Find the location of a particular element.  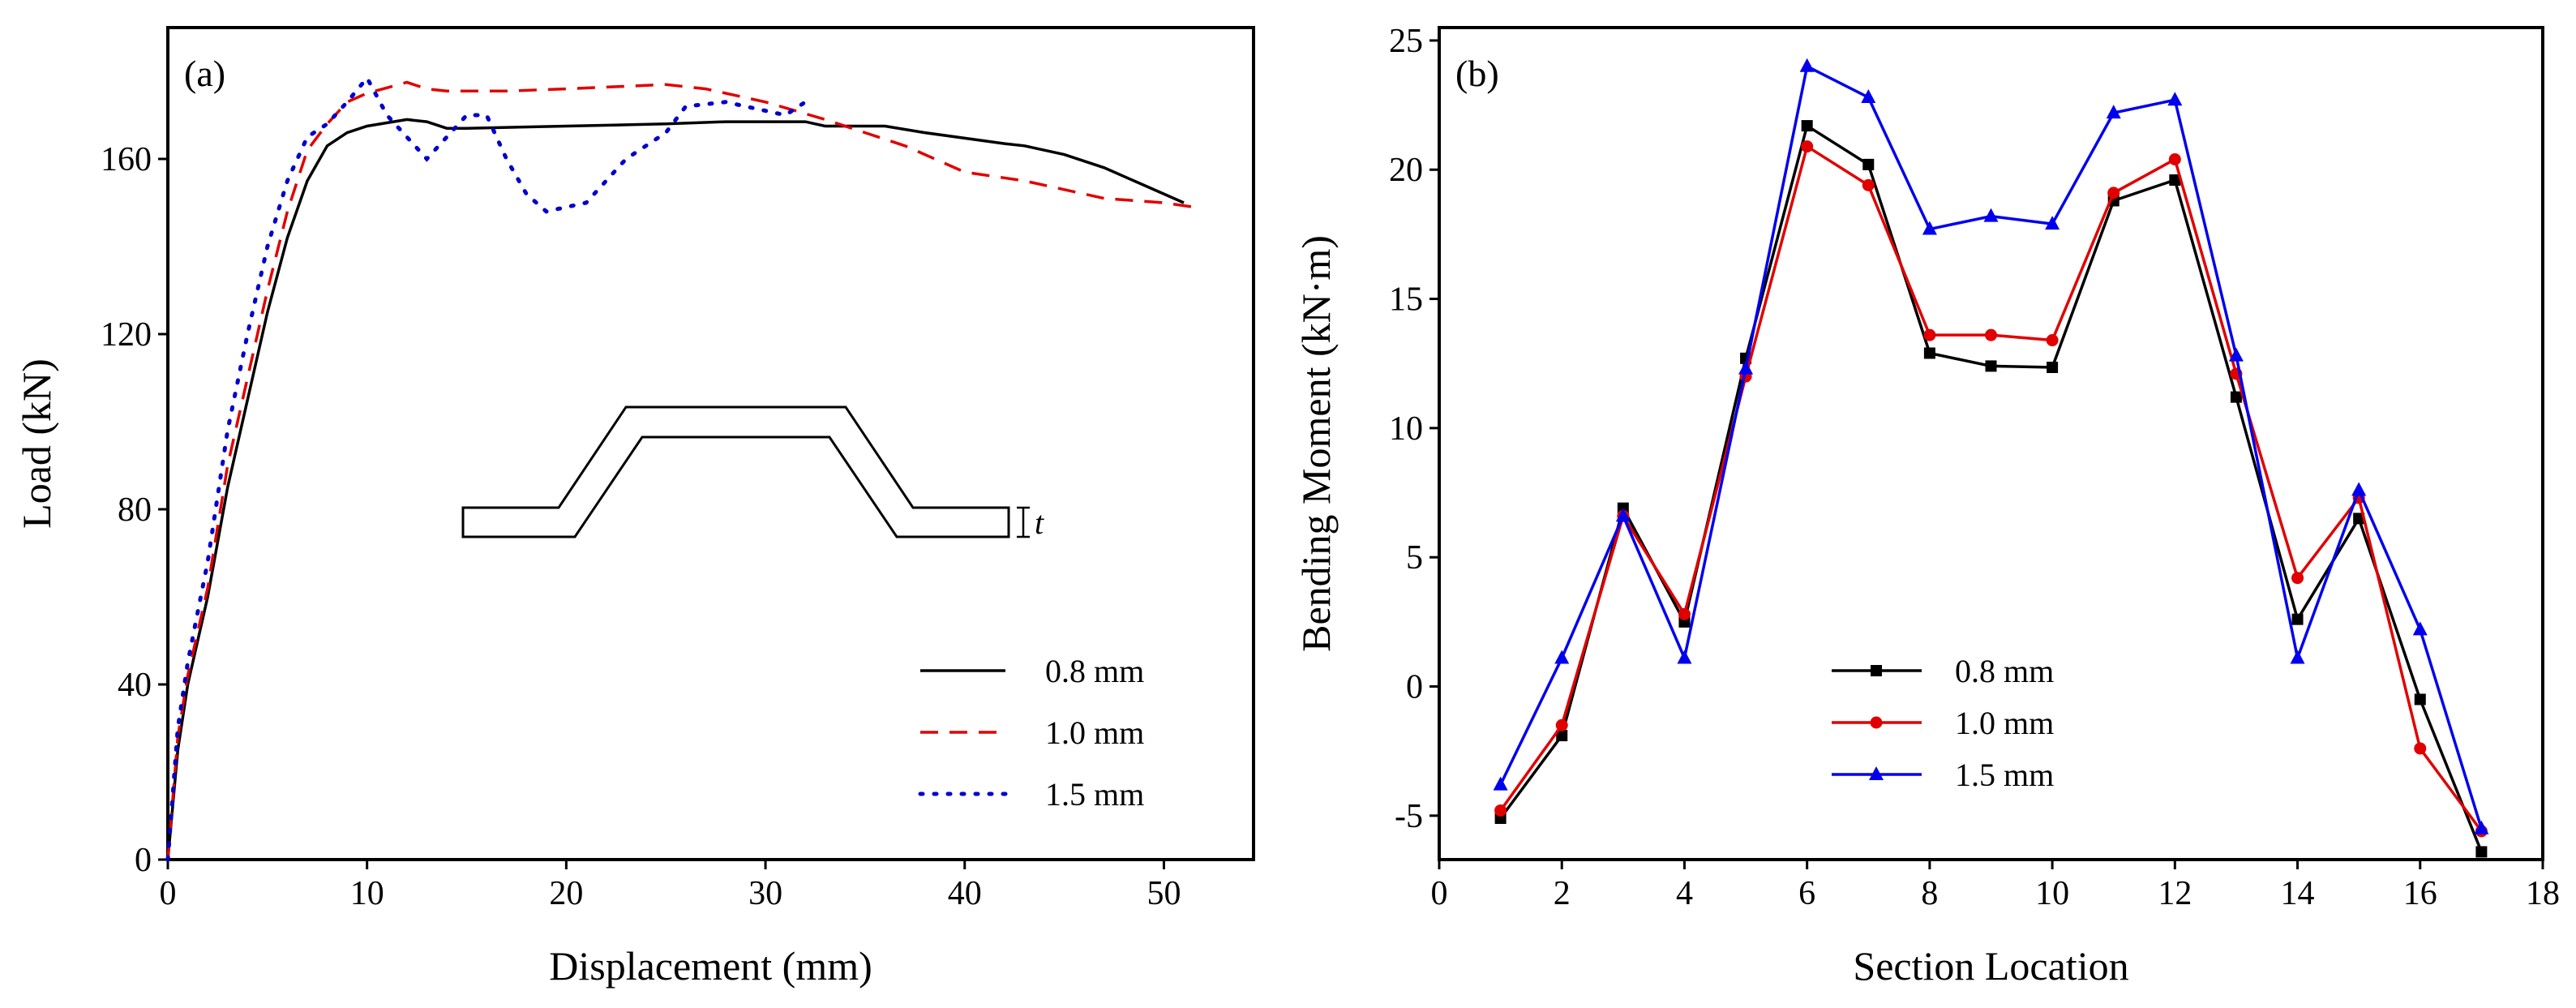

panel-label: (b) is located at coordinates (1477, 74).